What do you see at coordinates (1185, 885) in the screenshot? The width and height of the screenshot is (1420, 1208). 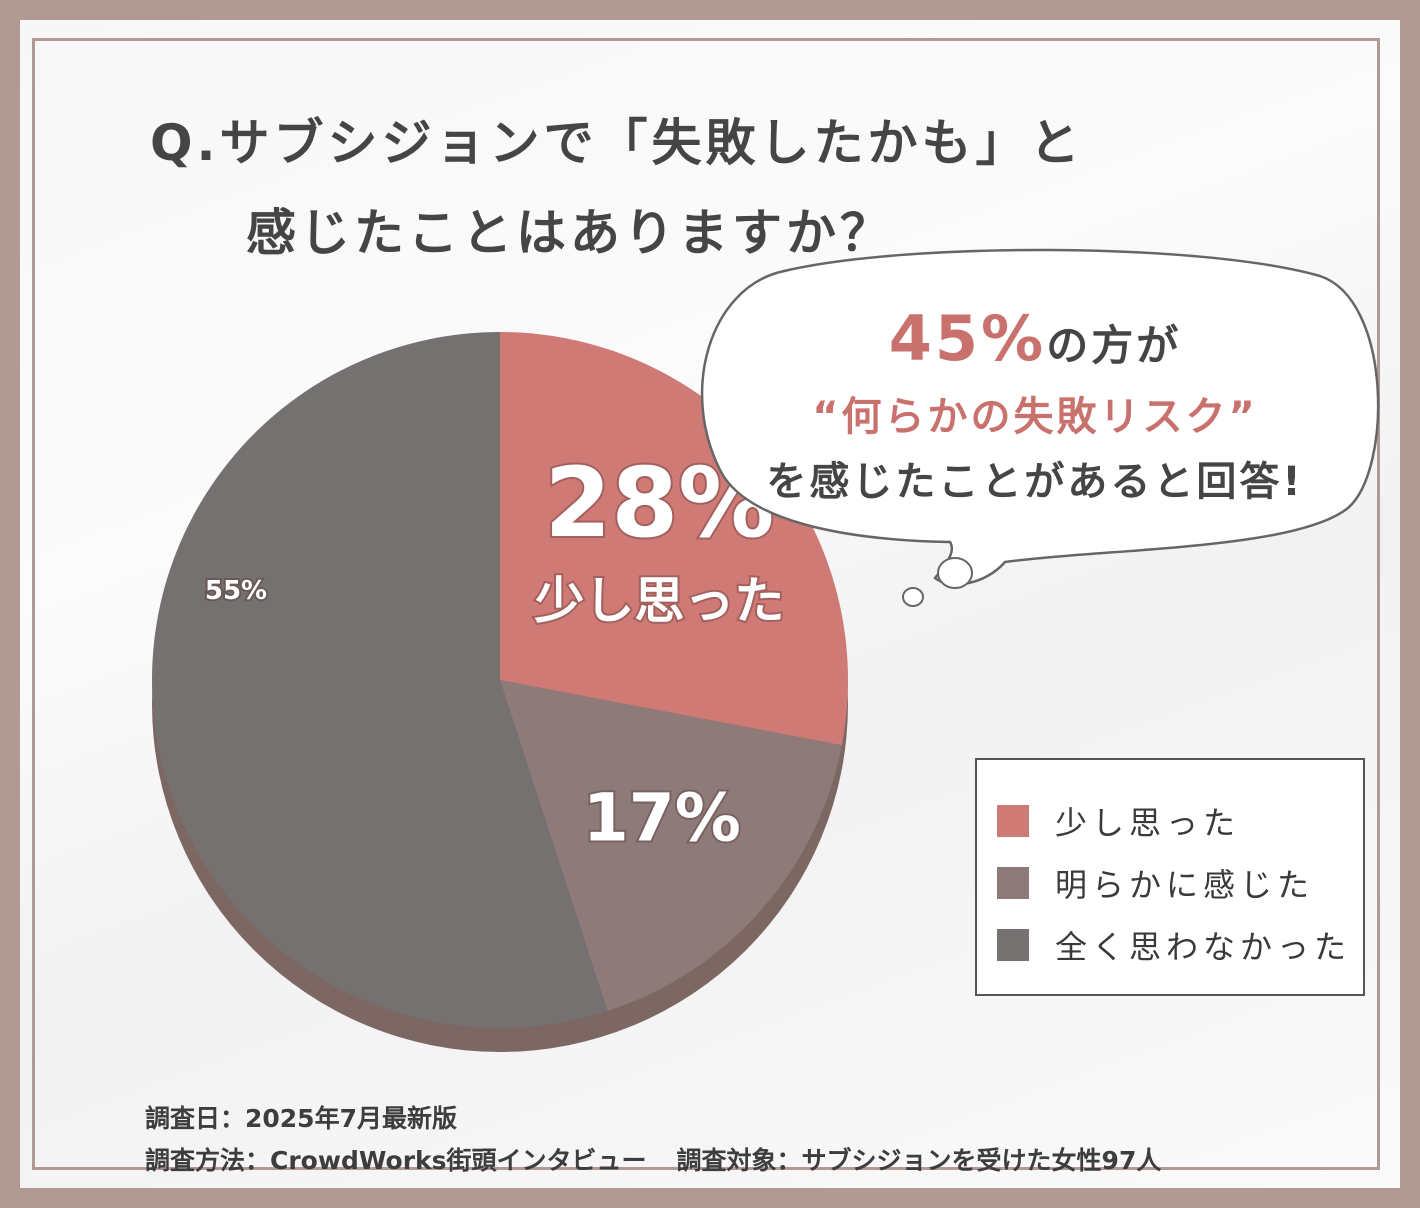 I see `legend-label: 明らかに感じた` at bounding box center [1185, 885].